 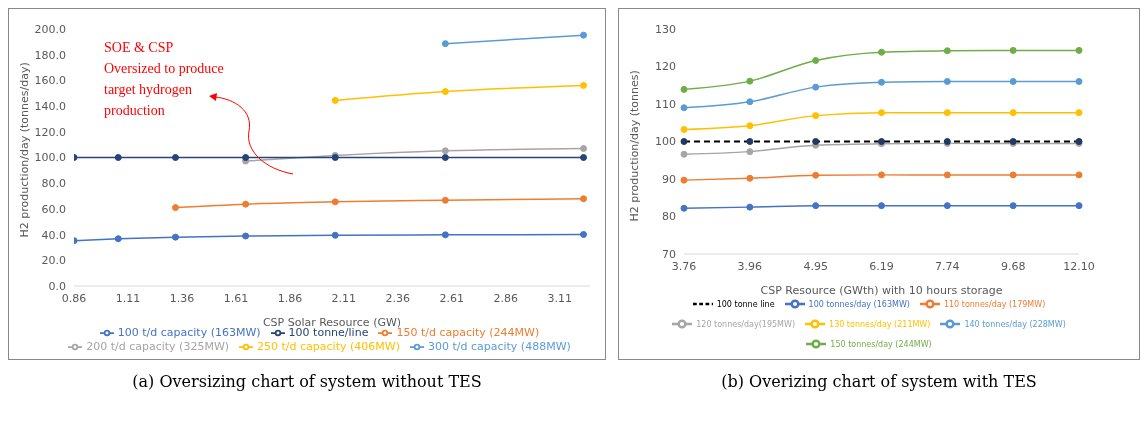 I want to click on x-tick-label: 2.11, so click(x=344, y=298).